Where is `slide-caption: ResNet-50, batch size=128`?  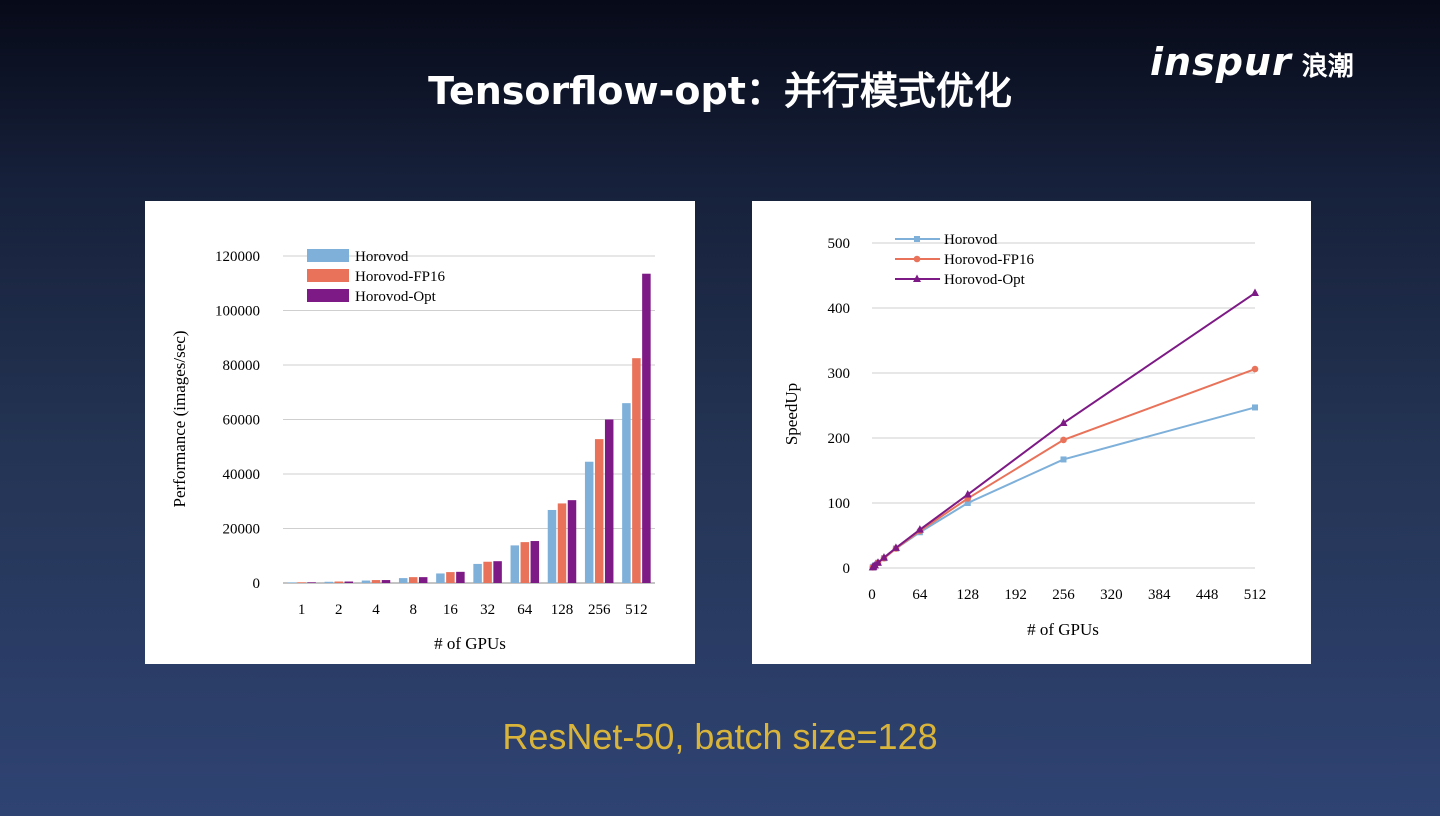 slide-caption: ResNet-50, batch size=128 is located at coordinates (720, 736).